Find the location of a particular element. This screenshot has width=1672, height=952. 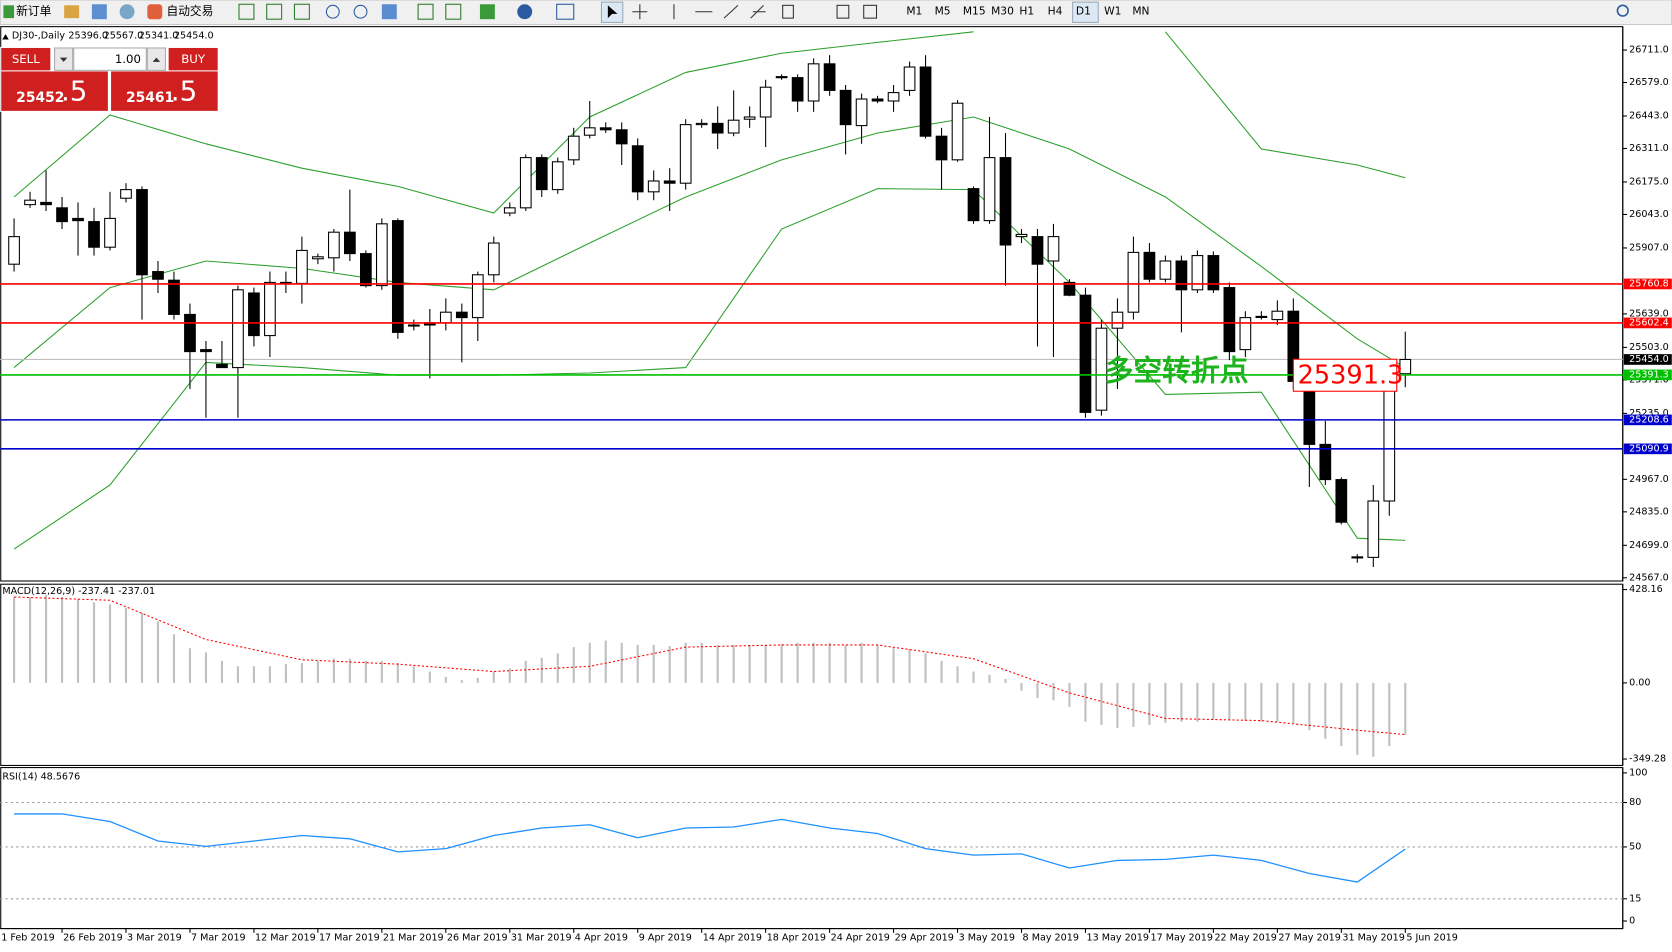

sell-price-box is located at coordinates (54, 91).